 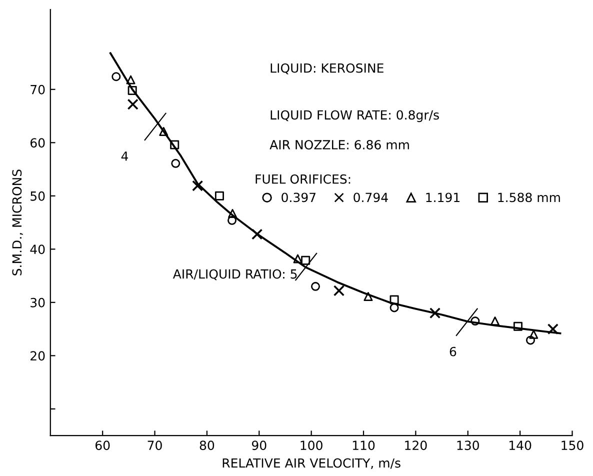 What do you see at coordinates (354, 116) in the screenshot?
I see `annotation: LIQUID FLOW RATE: 0.8gr/s` at bounding box center [354, 116].